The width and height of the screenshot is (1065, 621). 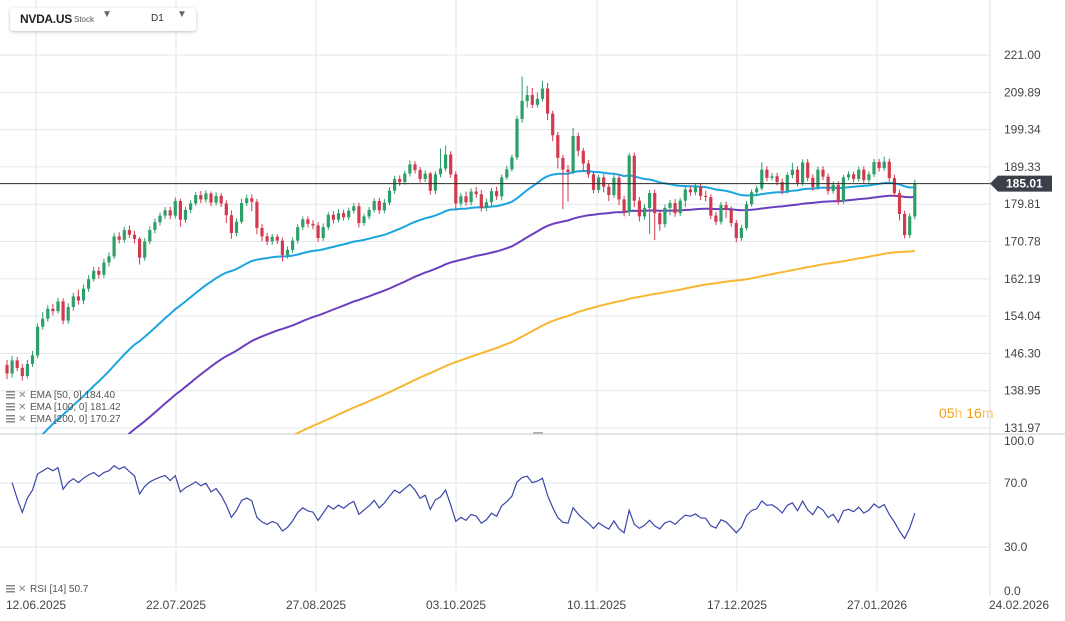 What do you see at coordinates (1022, 428) in the screenshot?
I see `price-tick-label: 131.97` at bounding box center [1022, 428].